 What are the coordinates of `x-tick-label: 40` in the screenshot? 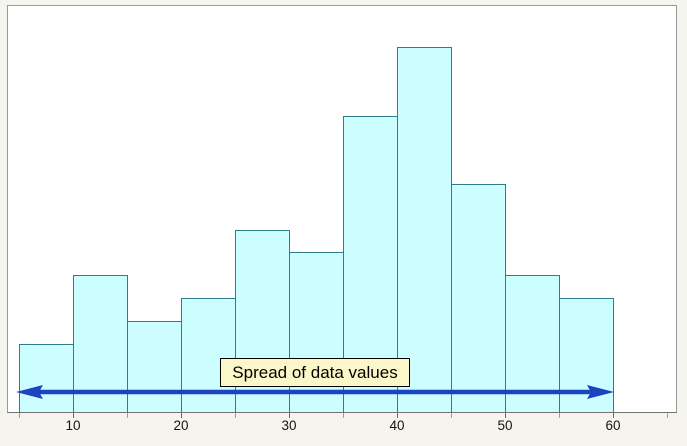 It's located at (397, 425).